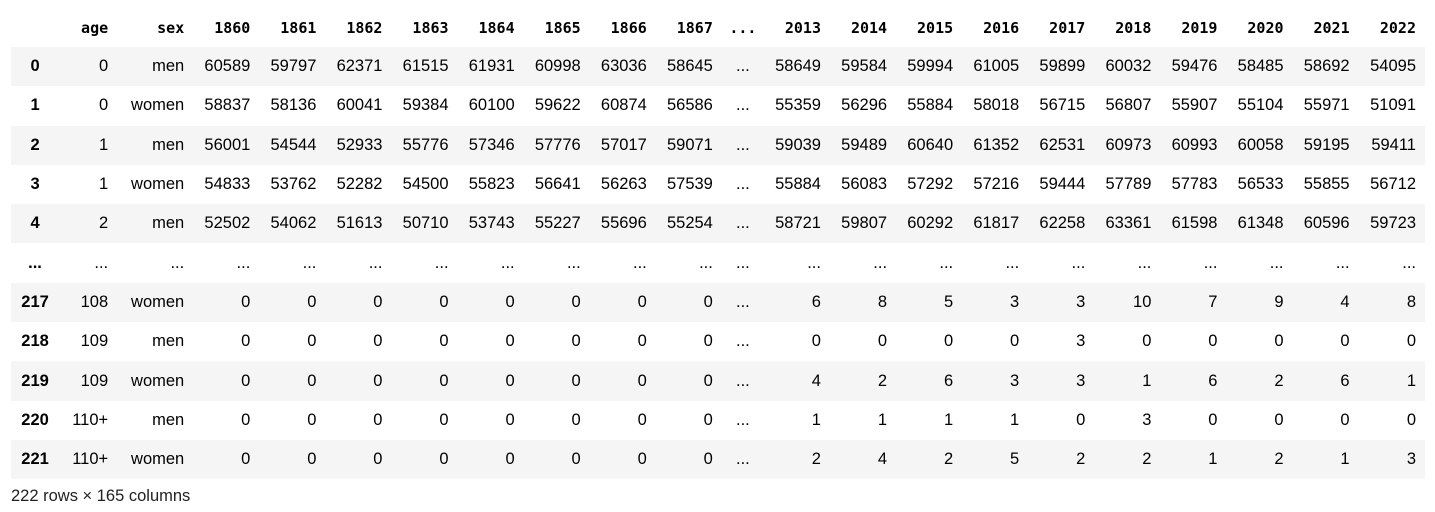 The height and width of the screenshot is (512, 1435). What do you see at coordinates (293, 184) in the screenshot?
I see `table-cell: 53762` at bounding box center [293, 184].